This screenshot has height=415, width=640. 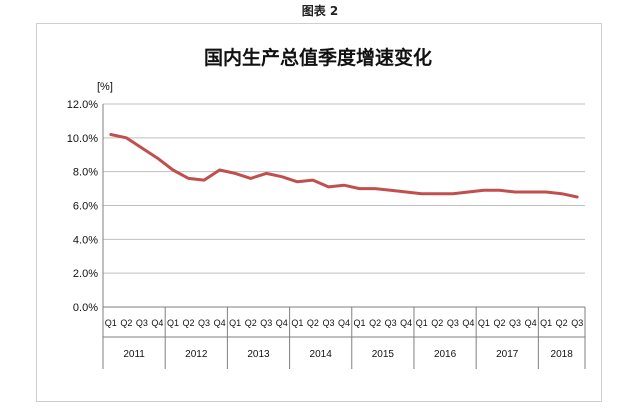 What do you see at coordinates (82, 105) in the screenshot?
I see `y-tick-label: 12.0%` at bounding box center [82, 105].